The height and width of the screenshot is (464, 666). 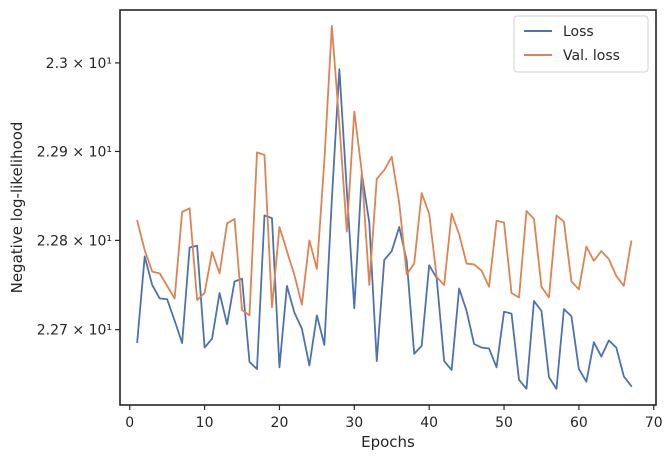 What do you see at coordinates (654, 423) in the screenshot?
I see `x-tick-label: 70` at bounding box center [654, 423].